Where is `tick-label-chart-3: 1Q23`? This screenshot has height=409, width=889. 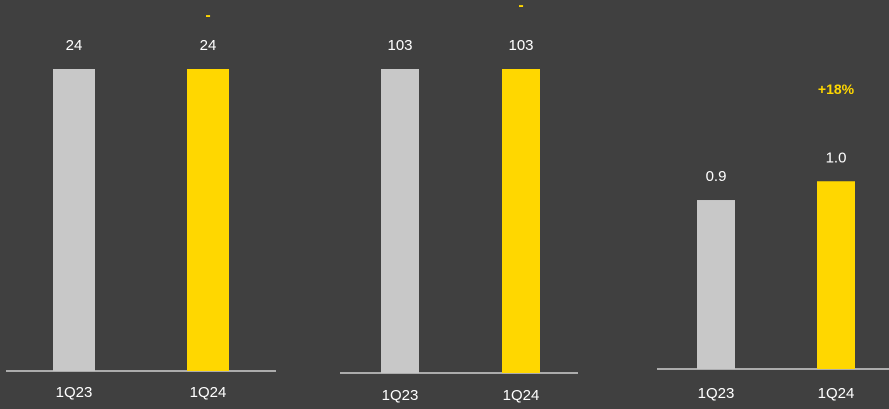 tick-label-chart-3: 1Q23 is located at coordinates (716, 393).